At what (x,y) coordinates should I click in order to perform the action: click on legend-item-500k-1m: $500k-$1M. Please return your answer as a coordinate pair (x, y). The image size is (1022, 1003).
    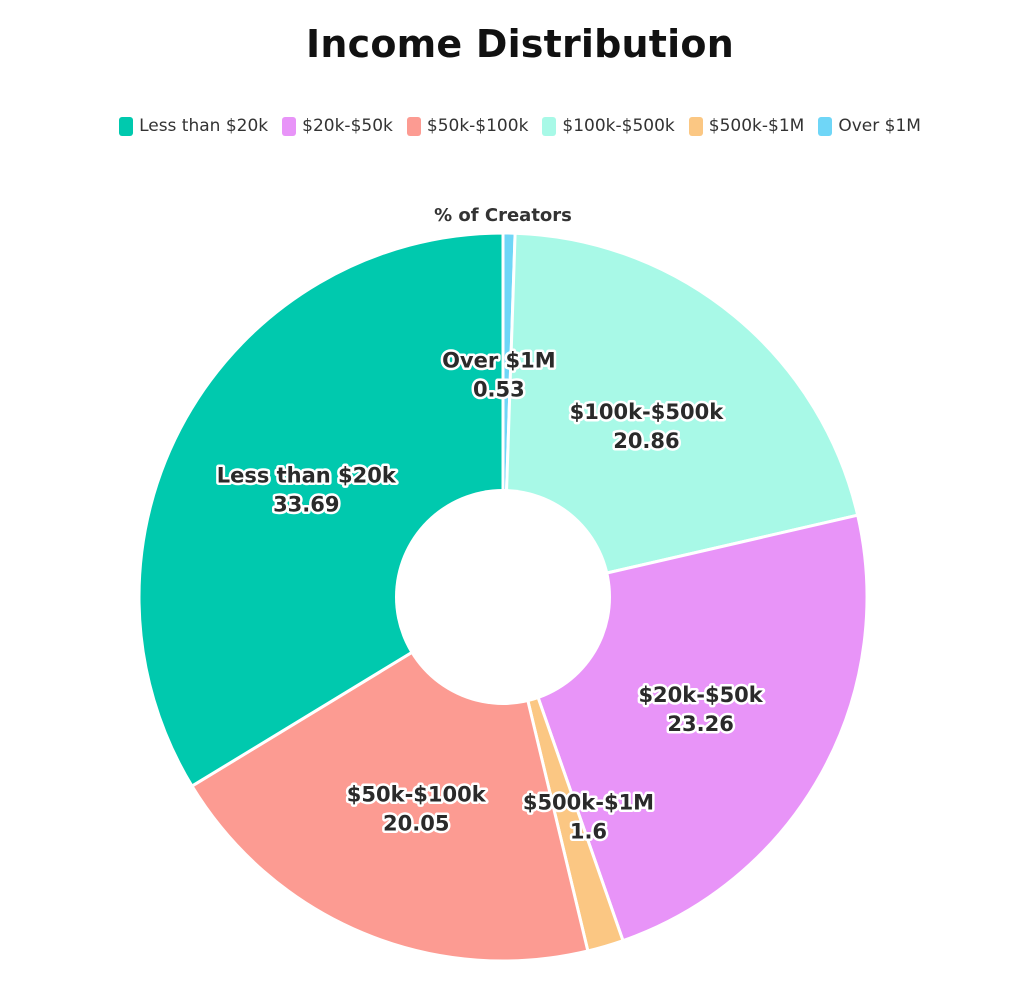
    Looking at the image, I should click on (746, 126).